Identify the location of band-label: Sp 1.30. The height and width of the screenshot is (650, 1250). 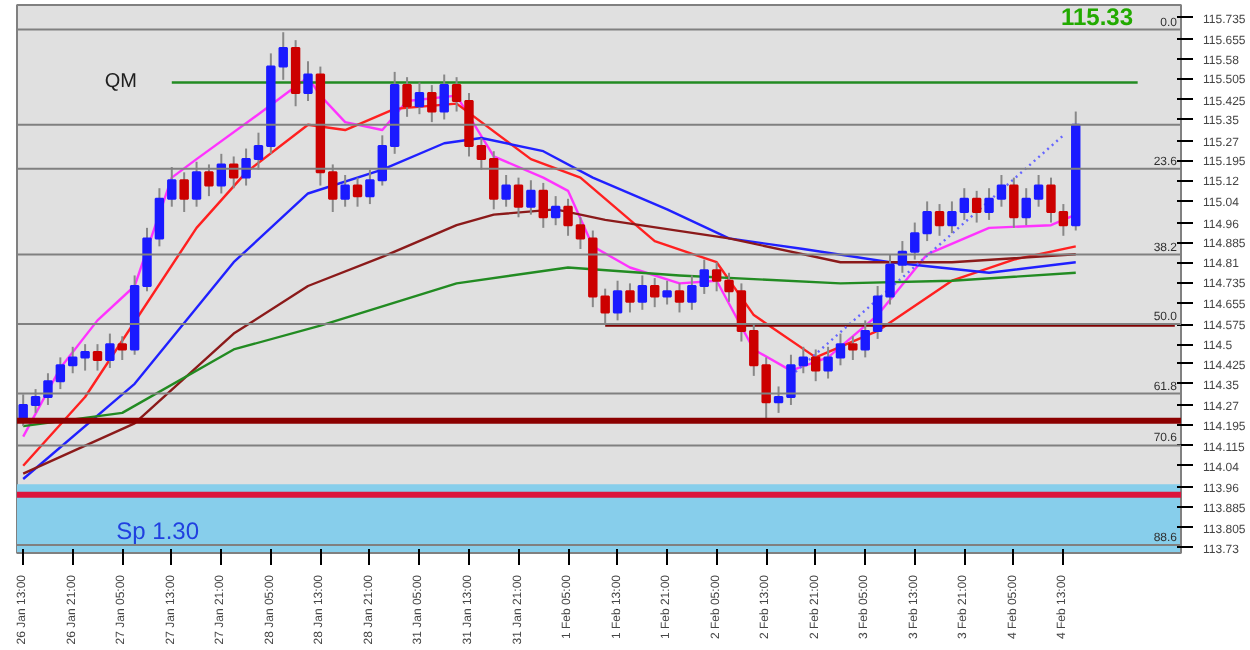
(158, 530).